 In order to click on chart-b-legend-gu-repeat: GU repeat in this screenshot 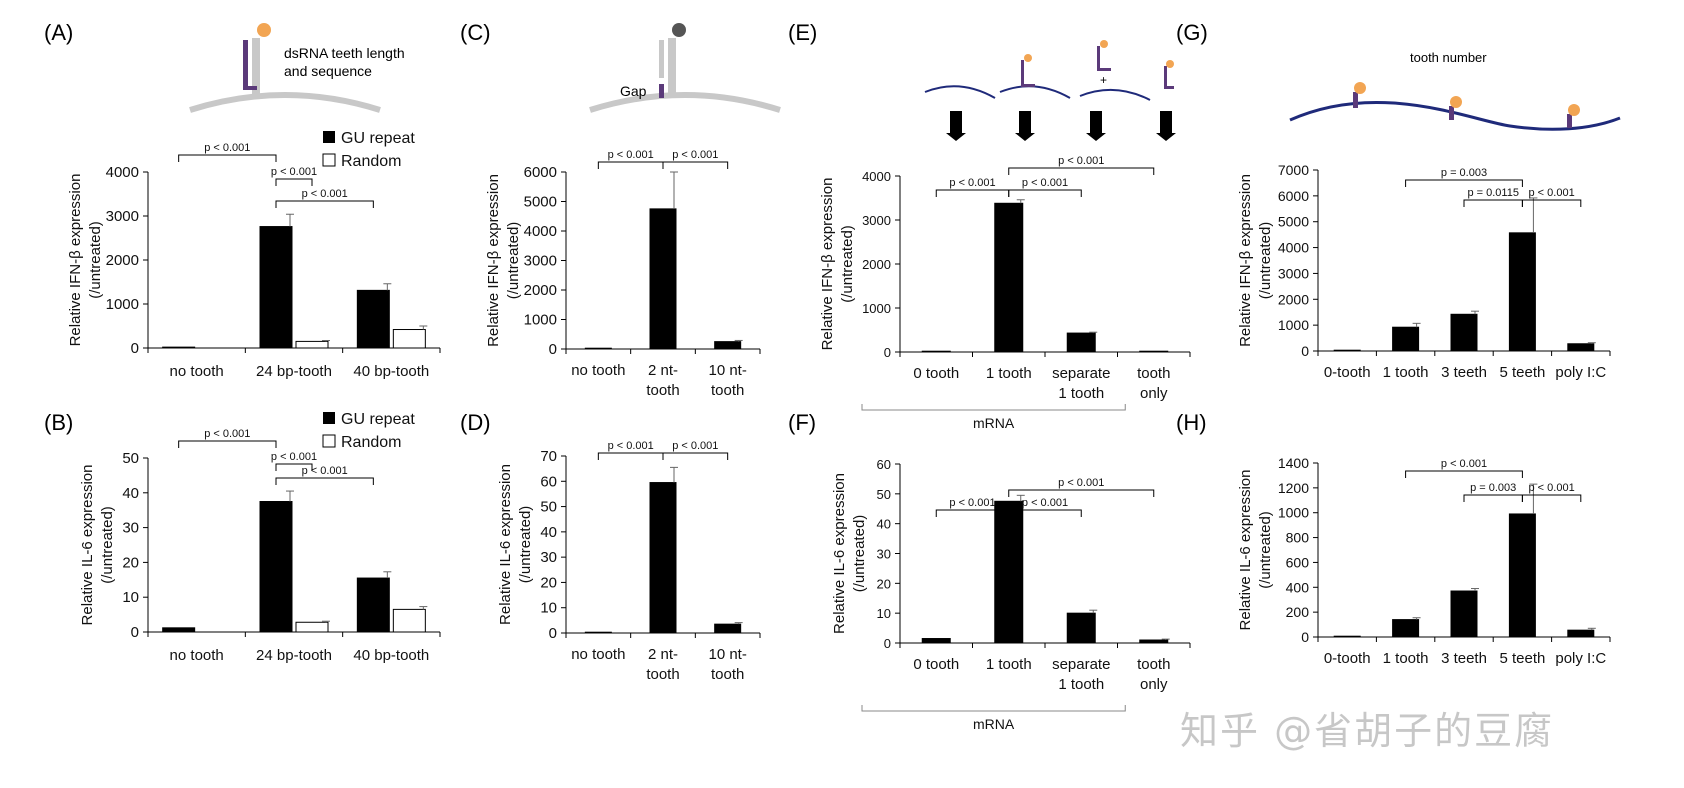, I will do `click(378, 419)`.